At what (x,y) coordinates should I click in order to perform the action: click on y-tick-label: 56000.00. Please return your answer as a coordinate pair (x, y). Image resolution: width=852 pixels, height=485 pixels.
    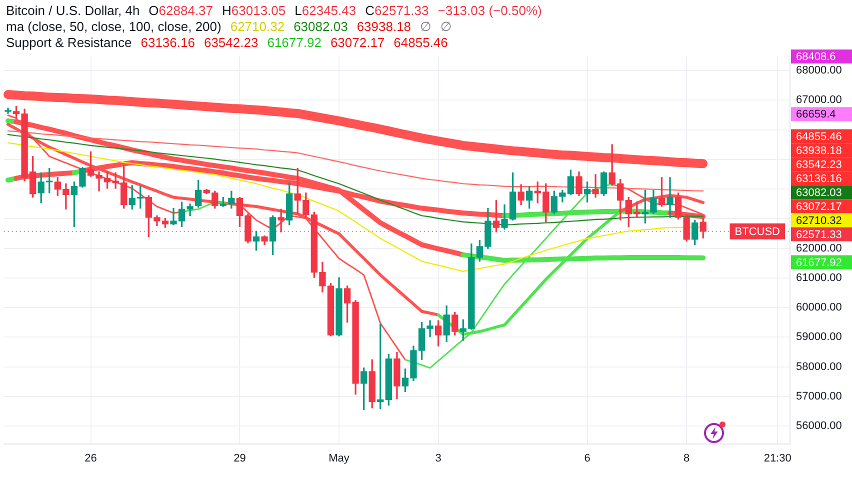
    Looking at the image, I should click on (819, 426).